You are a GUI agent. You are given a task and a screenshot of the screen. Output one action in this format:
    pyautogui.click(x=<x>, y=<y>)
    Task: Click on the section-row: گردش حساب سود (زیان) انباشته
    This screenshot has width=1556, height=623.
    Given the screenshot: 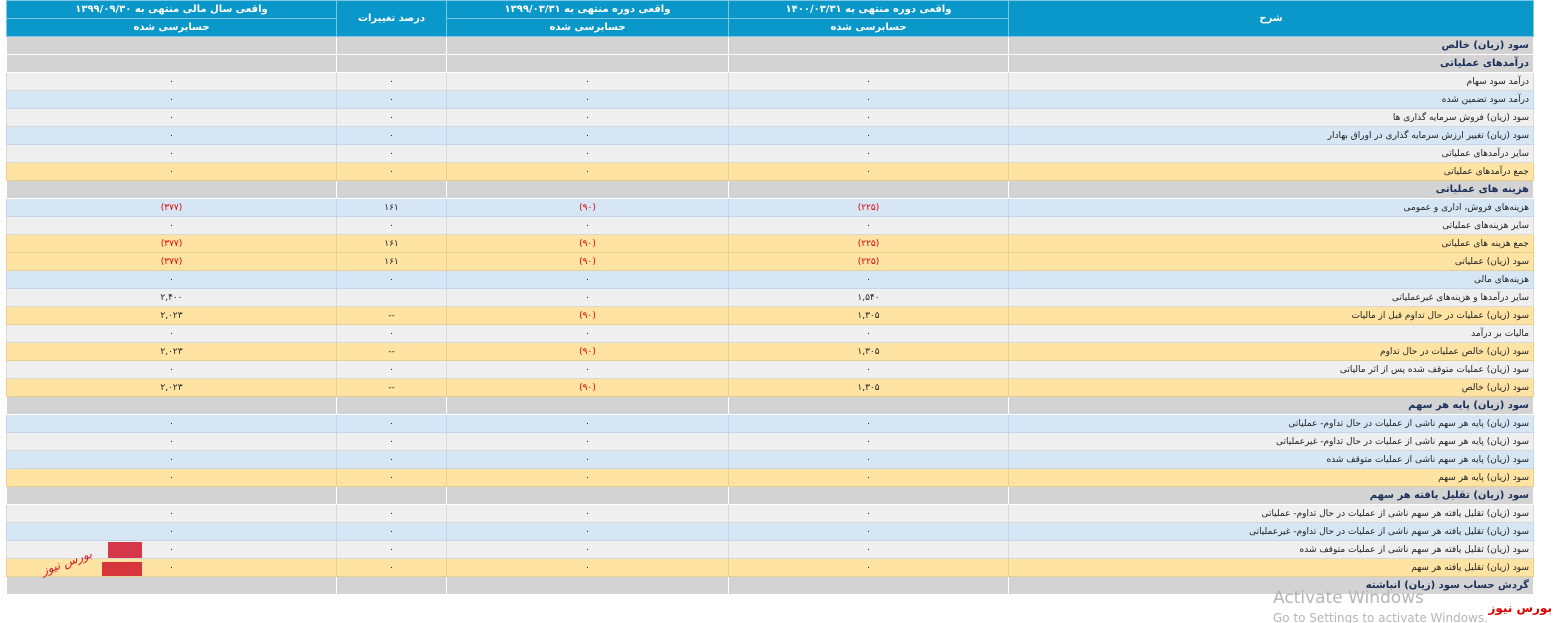 What is the action you would take?
    pyautogui.click(x=770, y=585)
    